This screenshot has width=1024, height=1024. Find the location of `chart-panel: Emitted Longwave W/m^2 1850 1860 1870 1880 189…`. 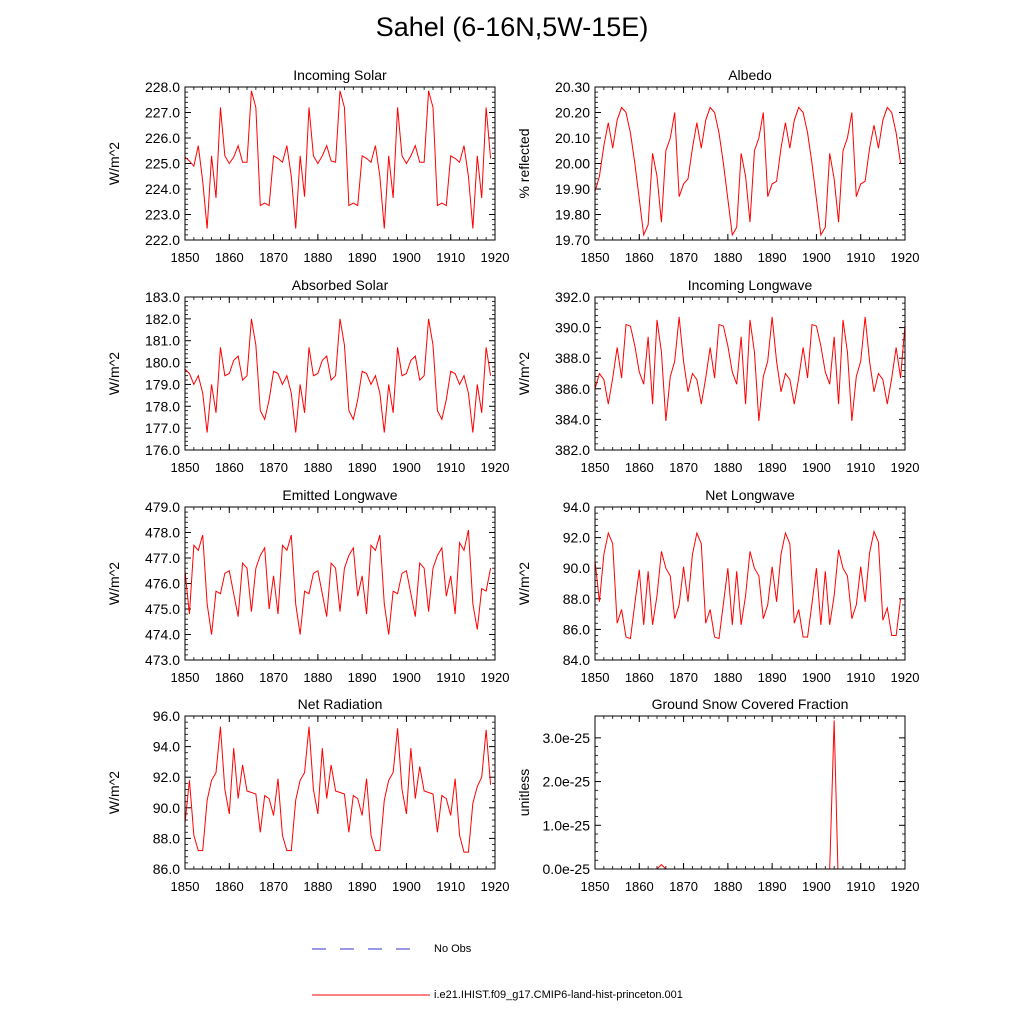

chart-panel: Emitted Longwave W/m^2 1850 1860 1870 1880 189… is located at coordinates (307, 586).